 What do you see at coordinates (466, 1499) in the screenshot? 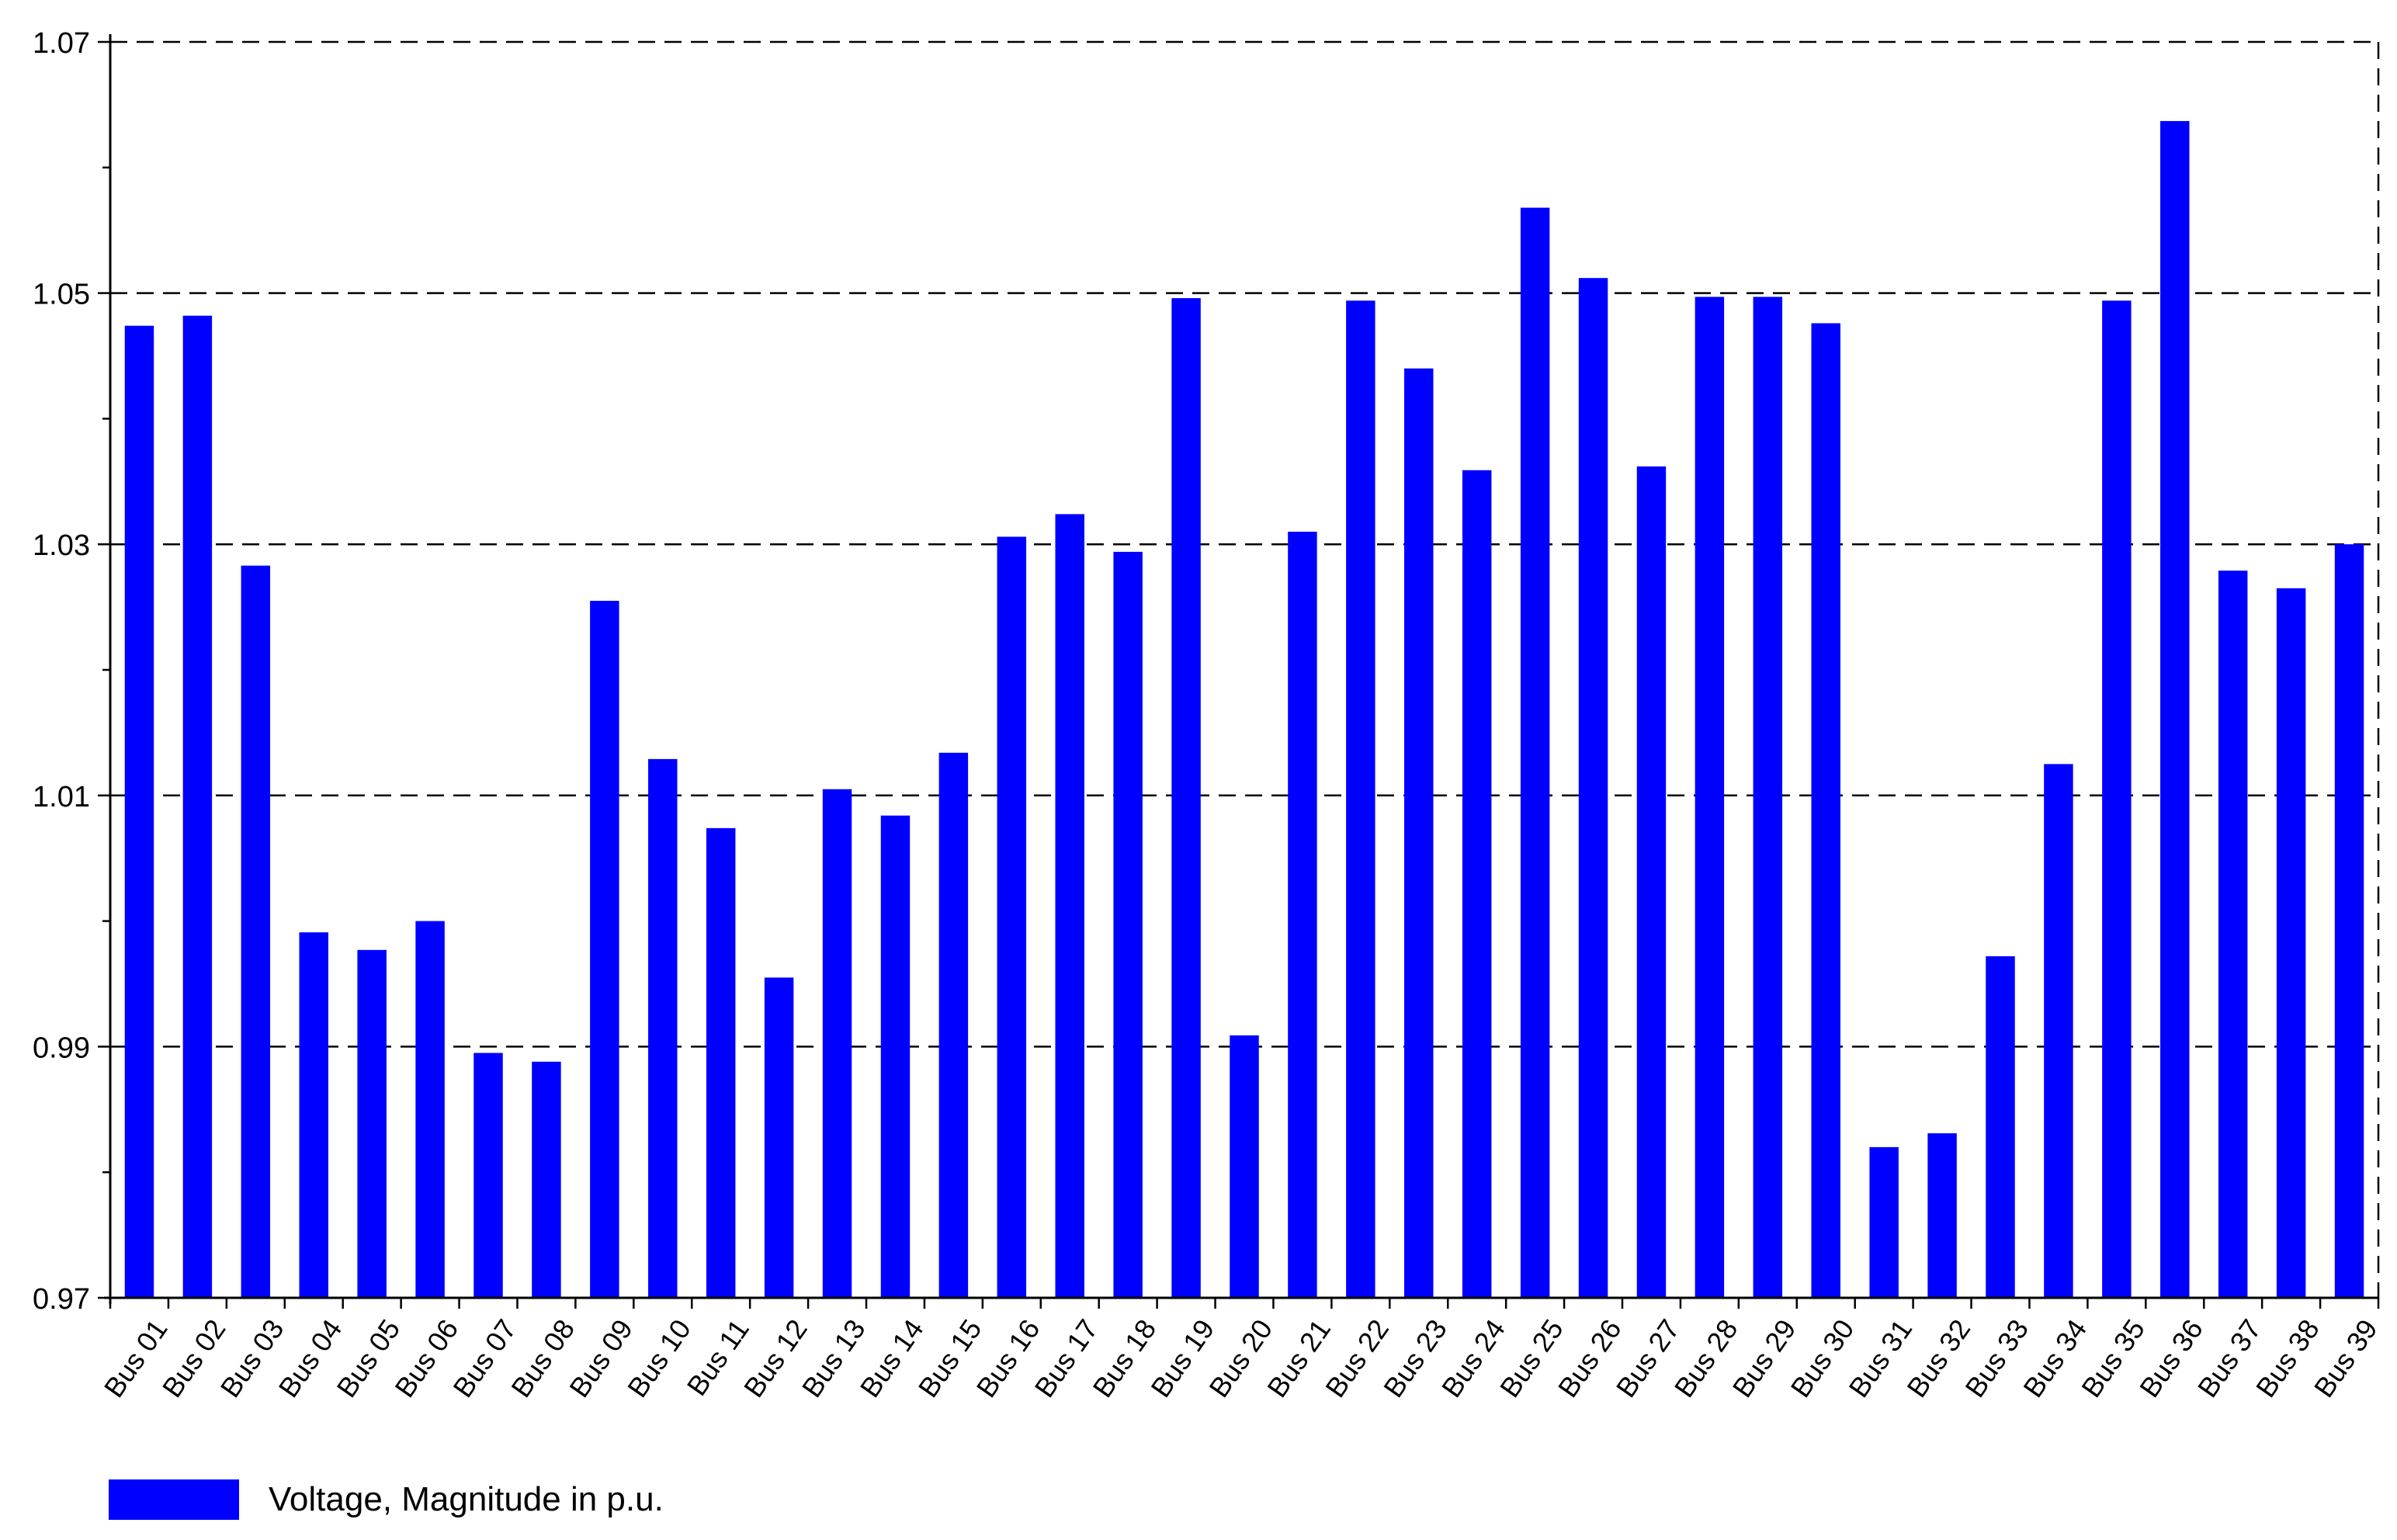
I see `legend-label: Voltage, Magnitude in p.u.` at bounding box center [466, 1499].